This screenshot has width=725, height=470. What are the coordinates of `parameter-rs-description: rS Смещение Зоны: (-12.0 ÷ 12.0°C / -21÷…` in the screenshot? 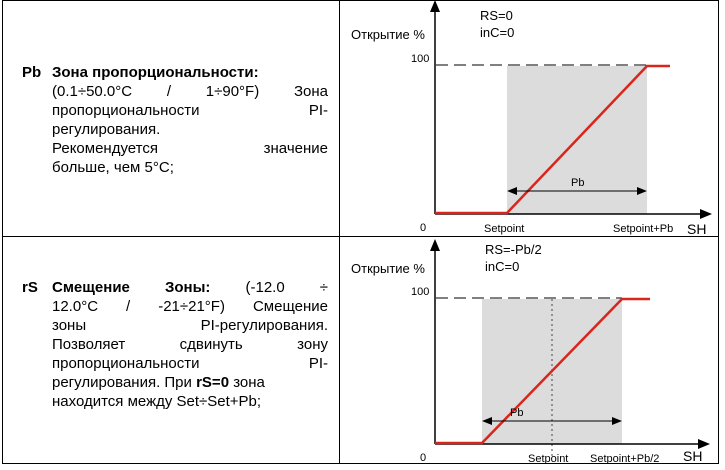 It's located at (175, 344).